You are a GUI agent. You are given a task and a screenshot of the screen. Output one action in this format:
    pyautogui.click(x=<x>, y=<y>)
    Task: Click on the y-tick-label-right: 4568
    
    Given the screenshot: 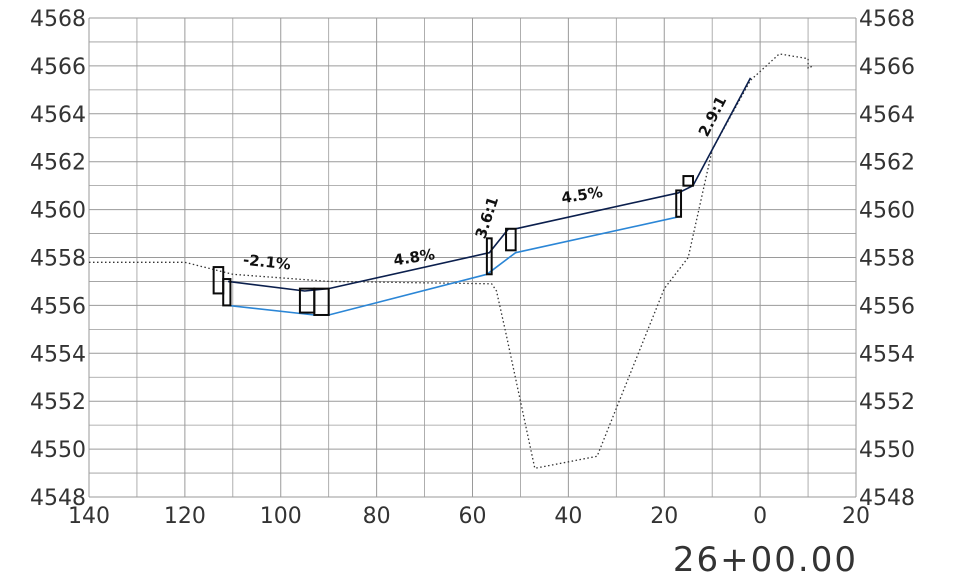 What is the action you would take?
    pyautogui.click(x=887, y=19)
    